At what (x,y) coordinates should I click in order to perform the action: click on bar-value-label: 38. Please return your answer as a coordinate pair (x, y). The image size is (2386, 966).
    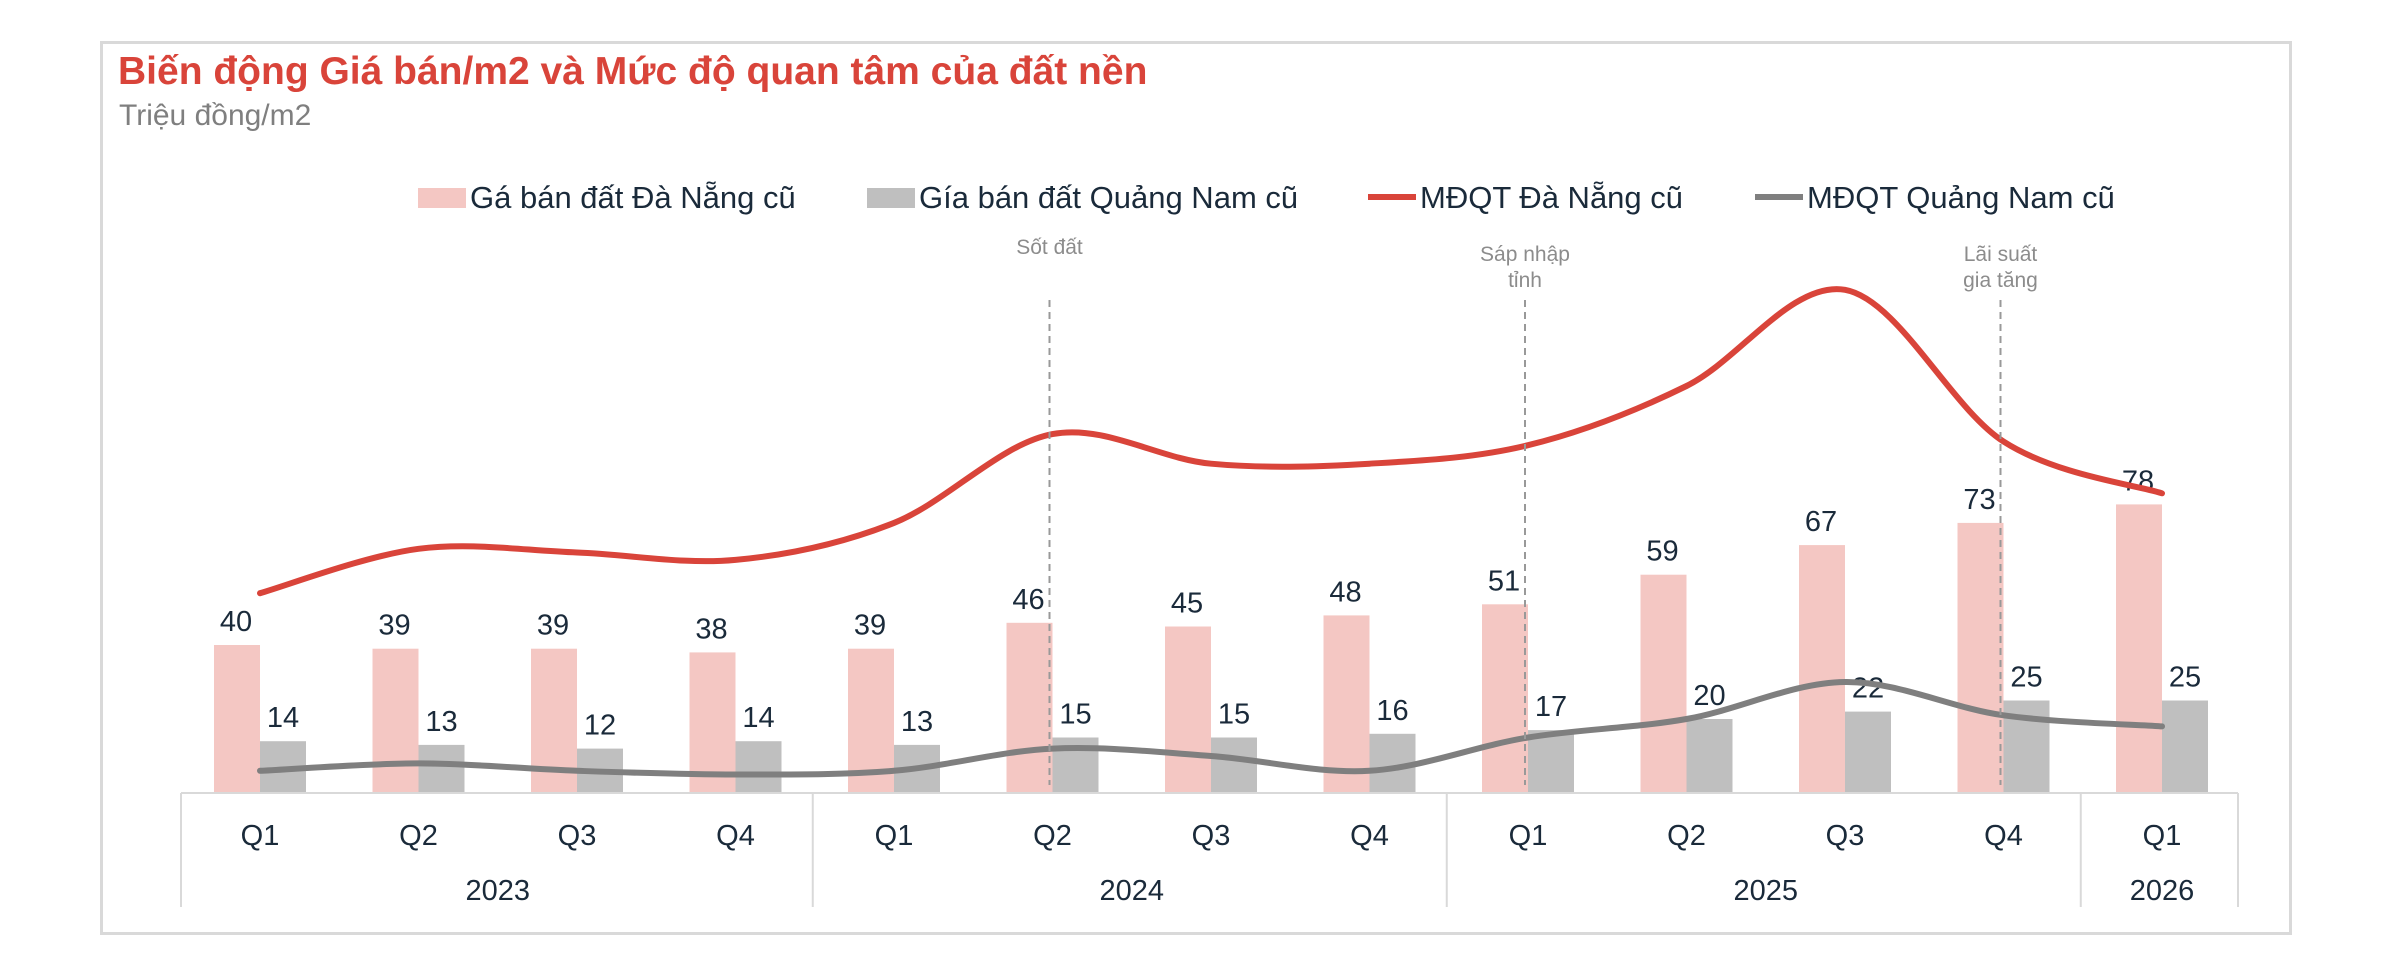
    Looking at the image, I should click on (711, 629).